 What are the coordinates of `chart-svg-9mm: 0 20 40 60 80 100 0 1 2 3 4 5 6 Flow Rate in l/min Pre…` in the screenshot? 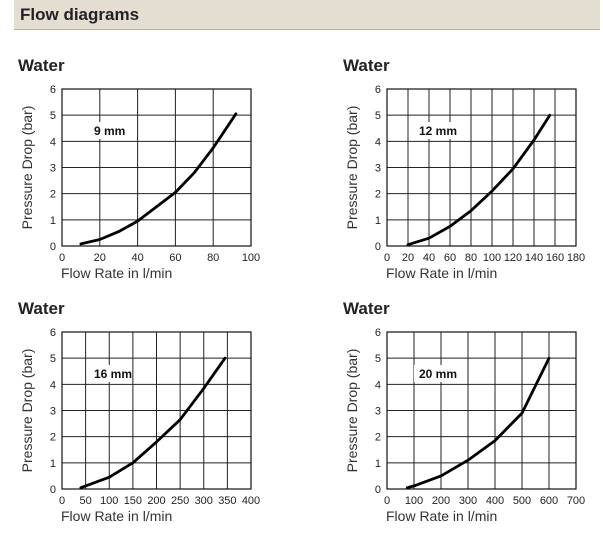 It's located at (139, 182).